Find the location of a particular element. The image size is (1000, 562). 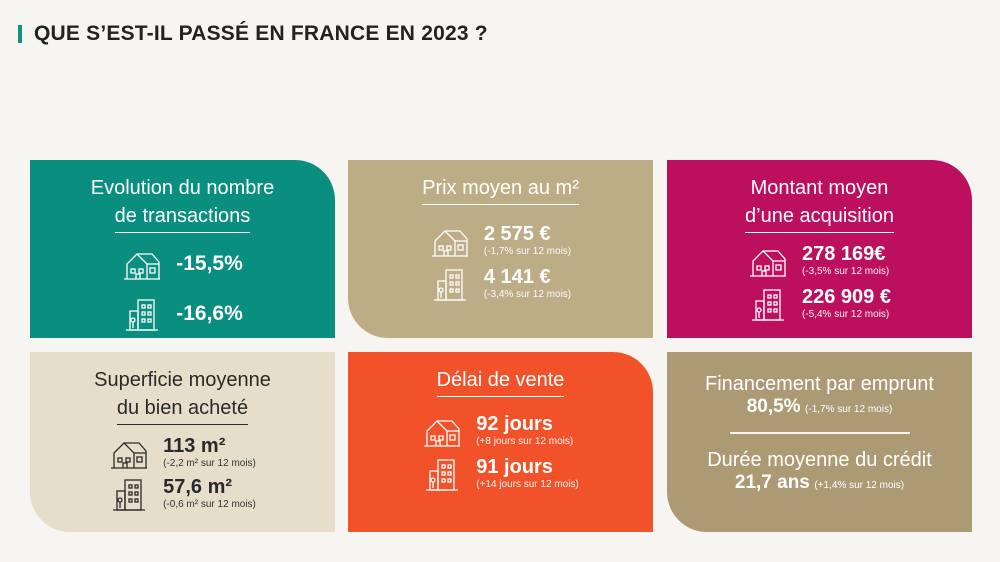

card-title: Délai de vente is located at coordinates (500, 381).